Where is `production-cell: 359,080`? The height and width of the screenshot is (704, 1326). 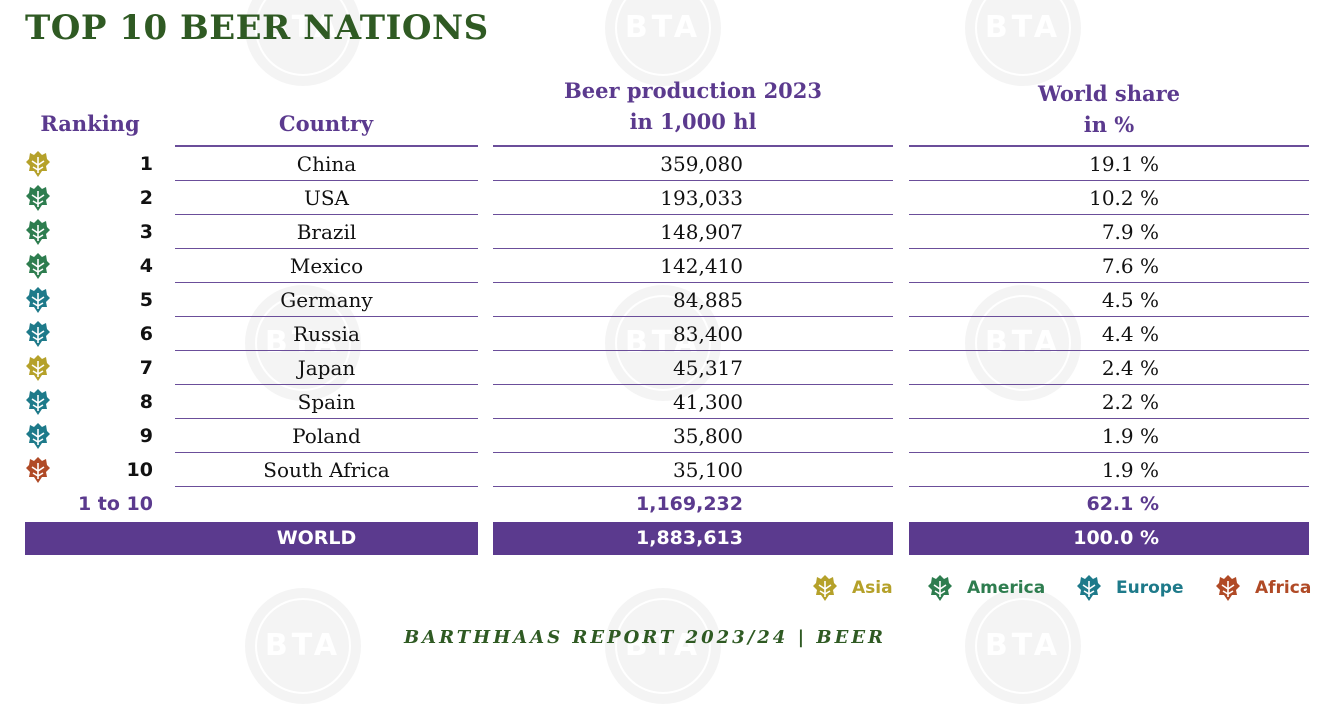
production-cell: 359,080 is located at coordinates (701, 164).